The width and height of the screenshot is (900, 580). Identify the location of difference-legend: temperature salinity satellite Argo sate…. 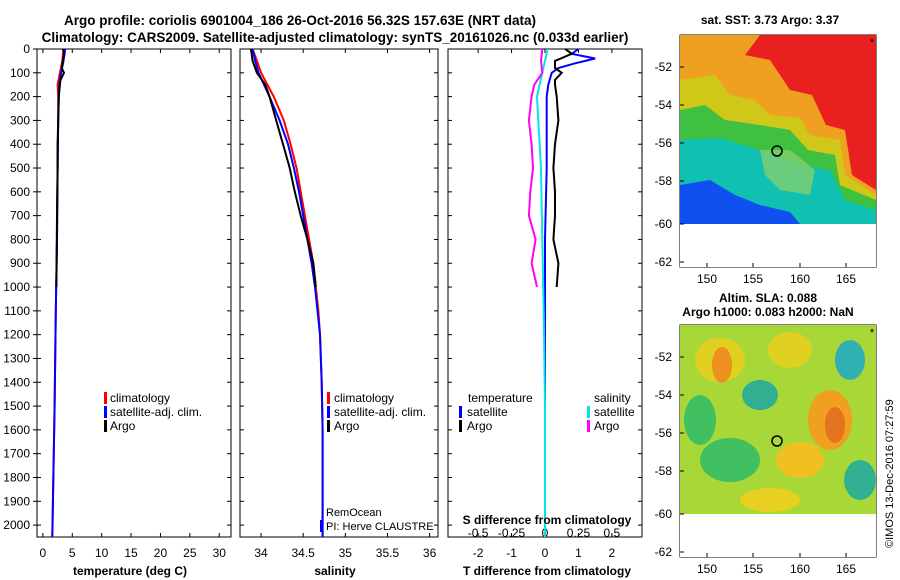
(547, 412).